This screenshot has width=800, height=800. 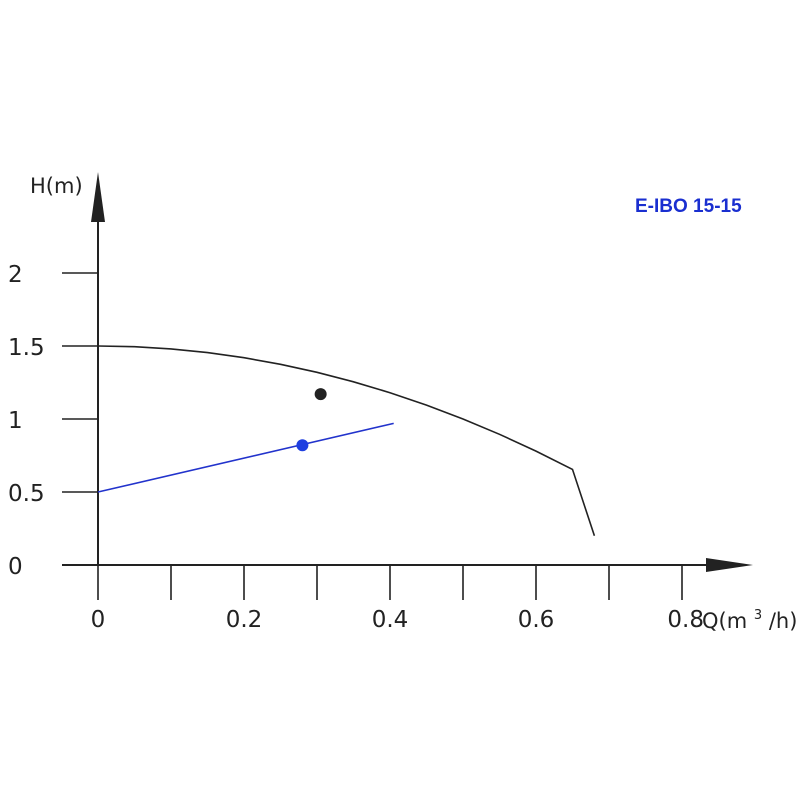 I want to click on x-tick-label: 0.6, so click(x=536, y=620).